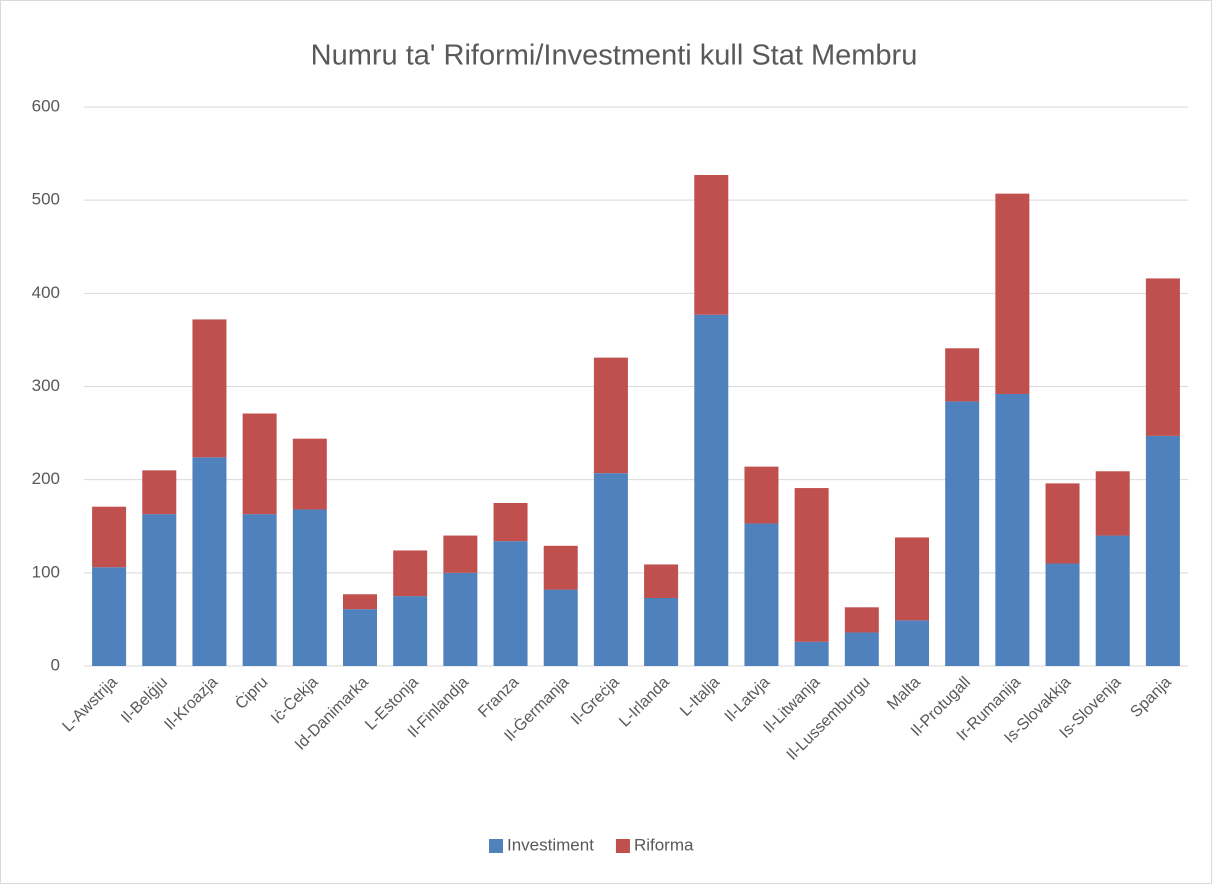 This screenshot has width=1212, height=884. Describe the element at coordinates (46, 478) in the screenshot. I see `y-tick-label: 200` at that location.